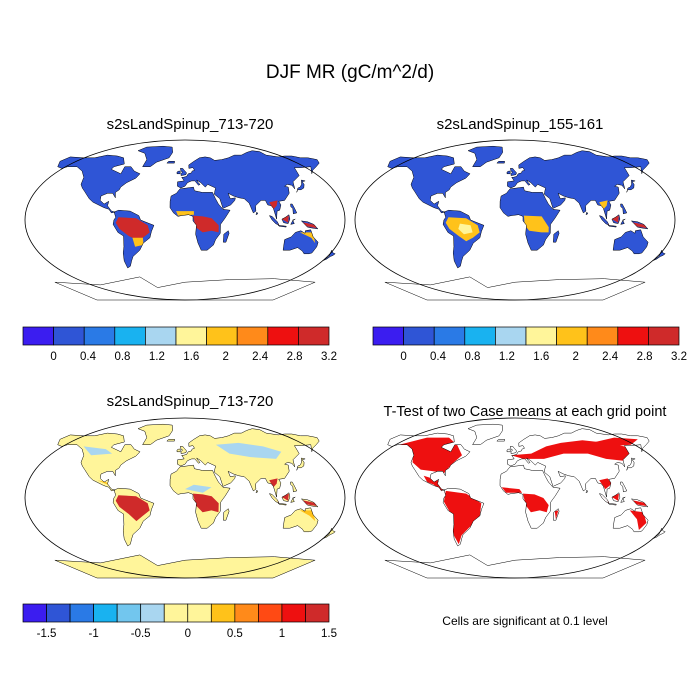 The height and width of the screenshot is (700, 700). What do you see at coordinates (88, 357) in the screenshot?
I see `colorbar-tick-label: 0.4` at bounding box center [88, 357].